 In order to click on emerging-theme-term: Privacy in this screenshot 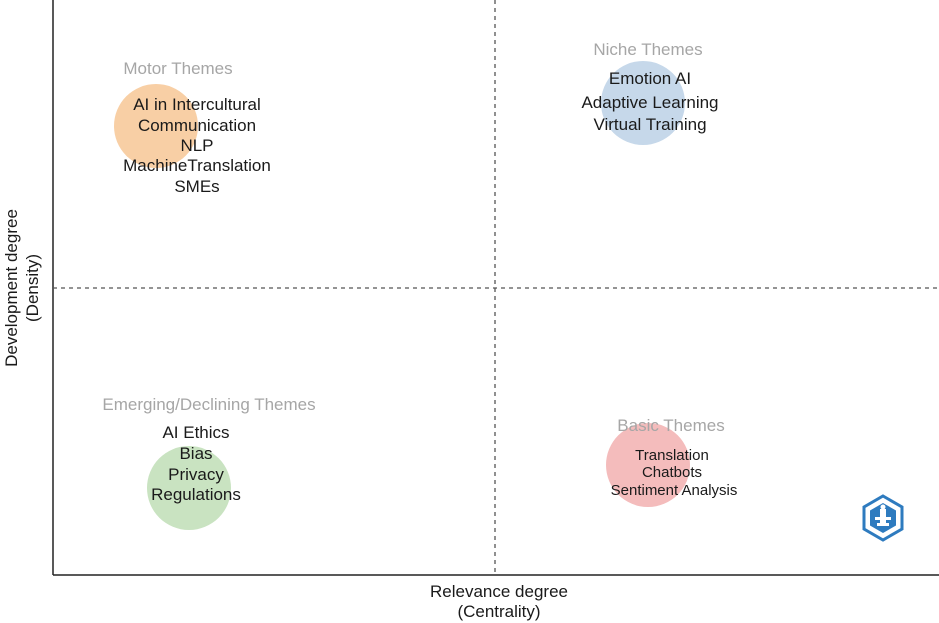, I will do `click(196, 474)`.